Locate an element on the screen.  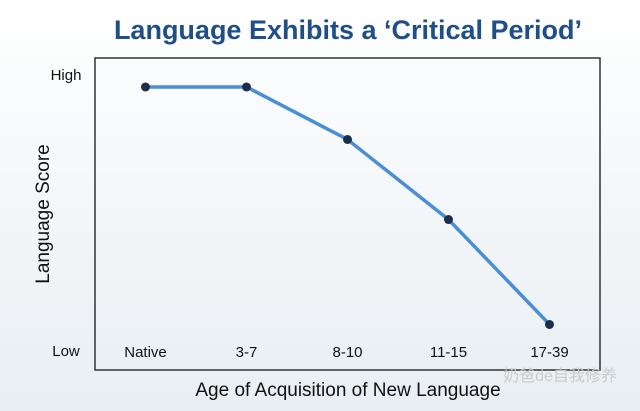
y-tick-label: High is located at coordinates (66, 75).